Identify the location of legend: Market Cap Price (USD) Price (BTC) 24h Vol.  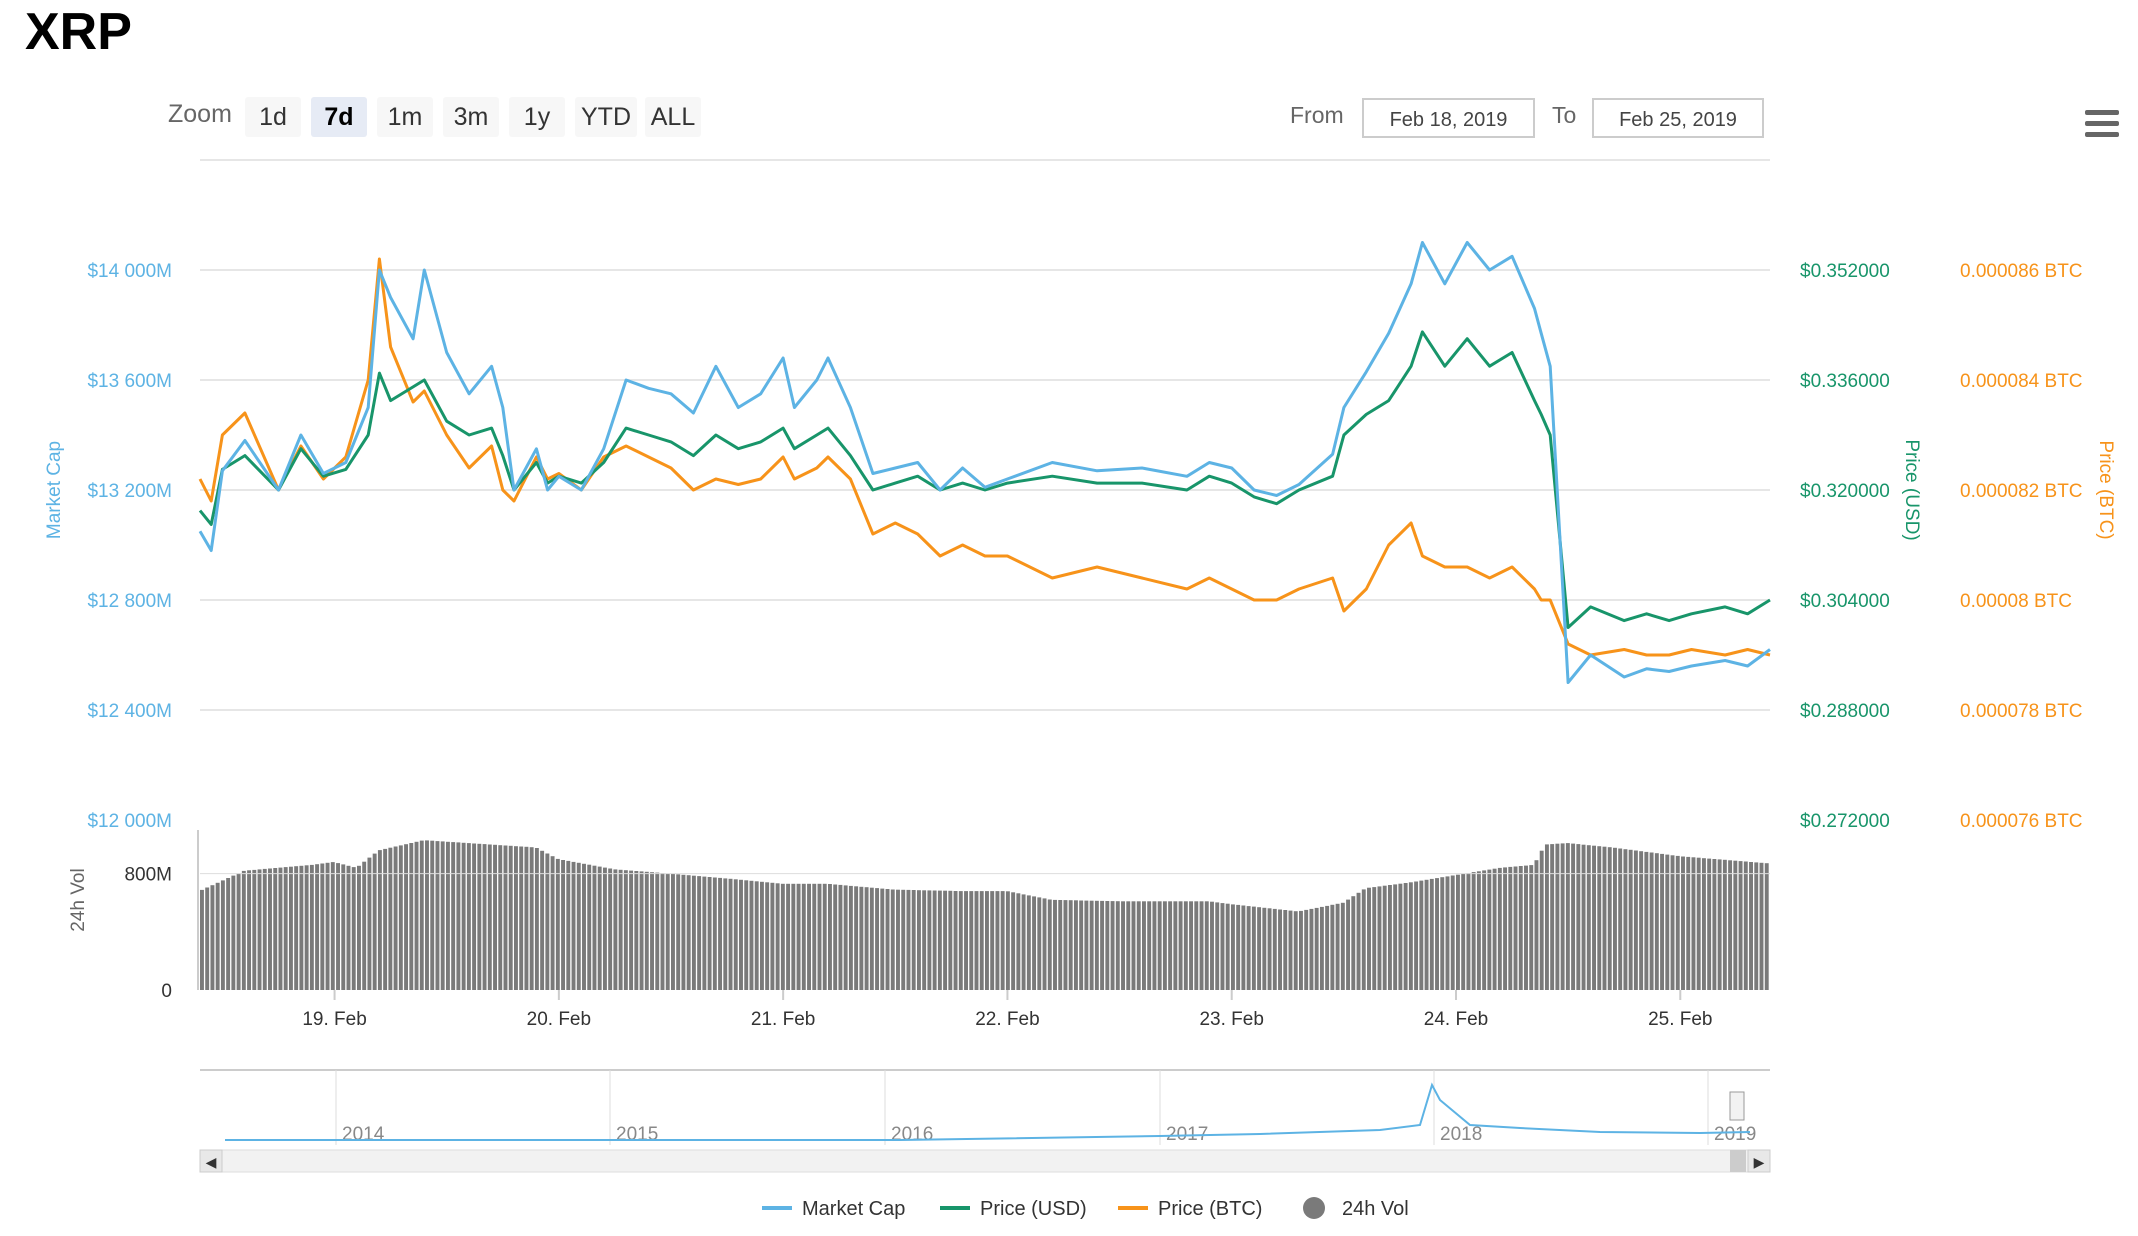
(1085, 1208).